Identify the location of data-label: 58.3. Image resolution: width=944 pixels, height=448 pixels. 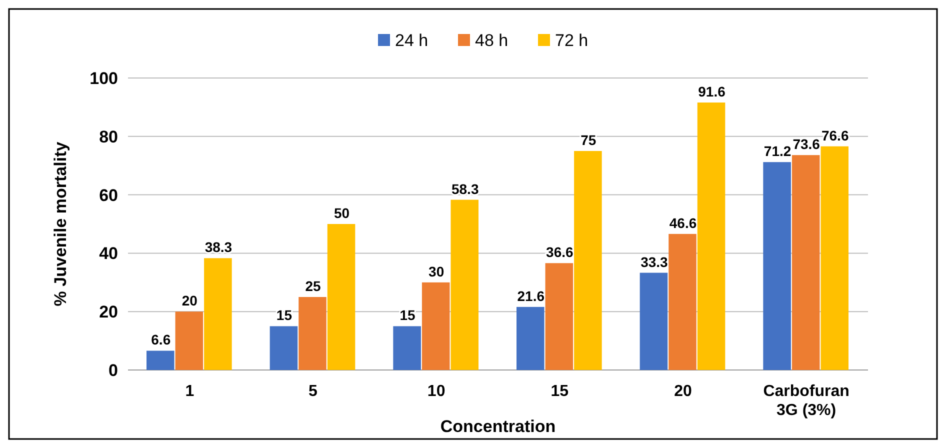
(465, 188).